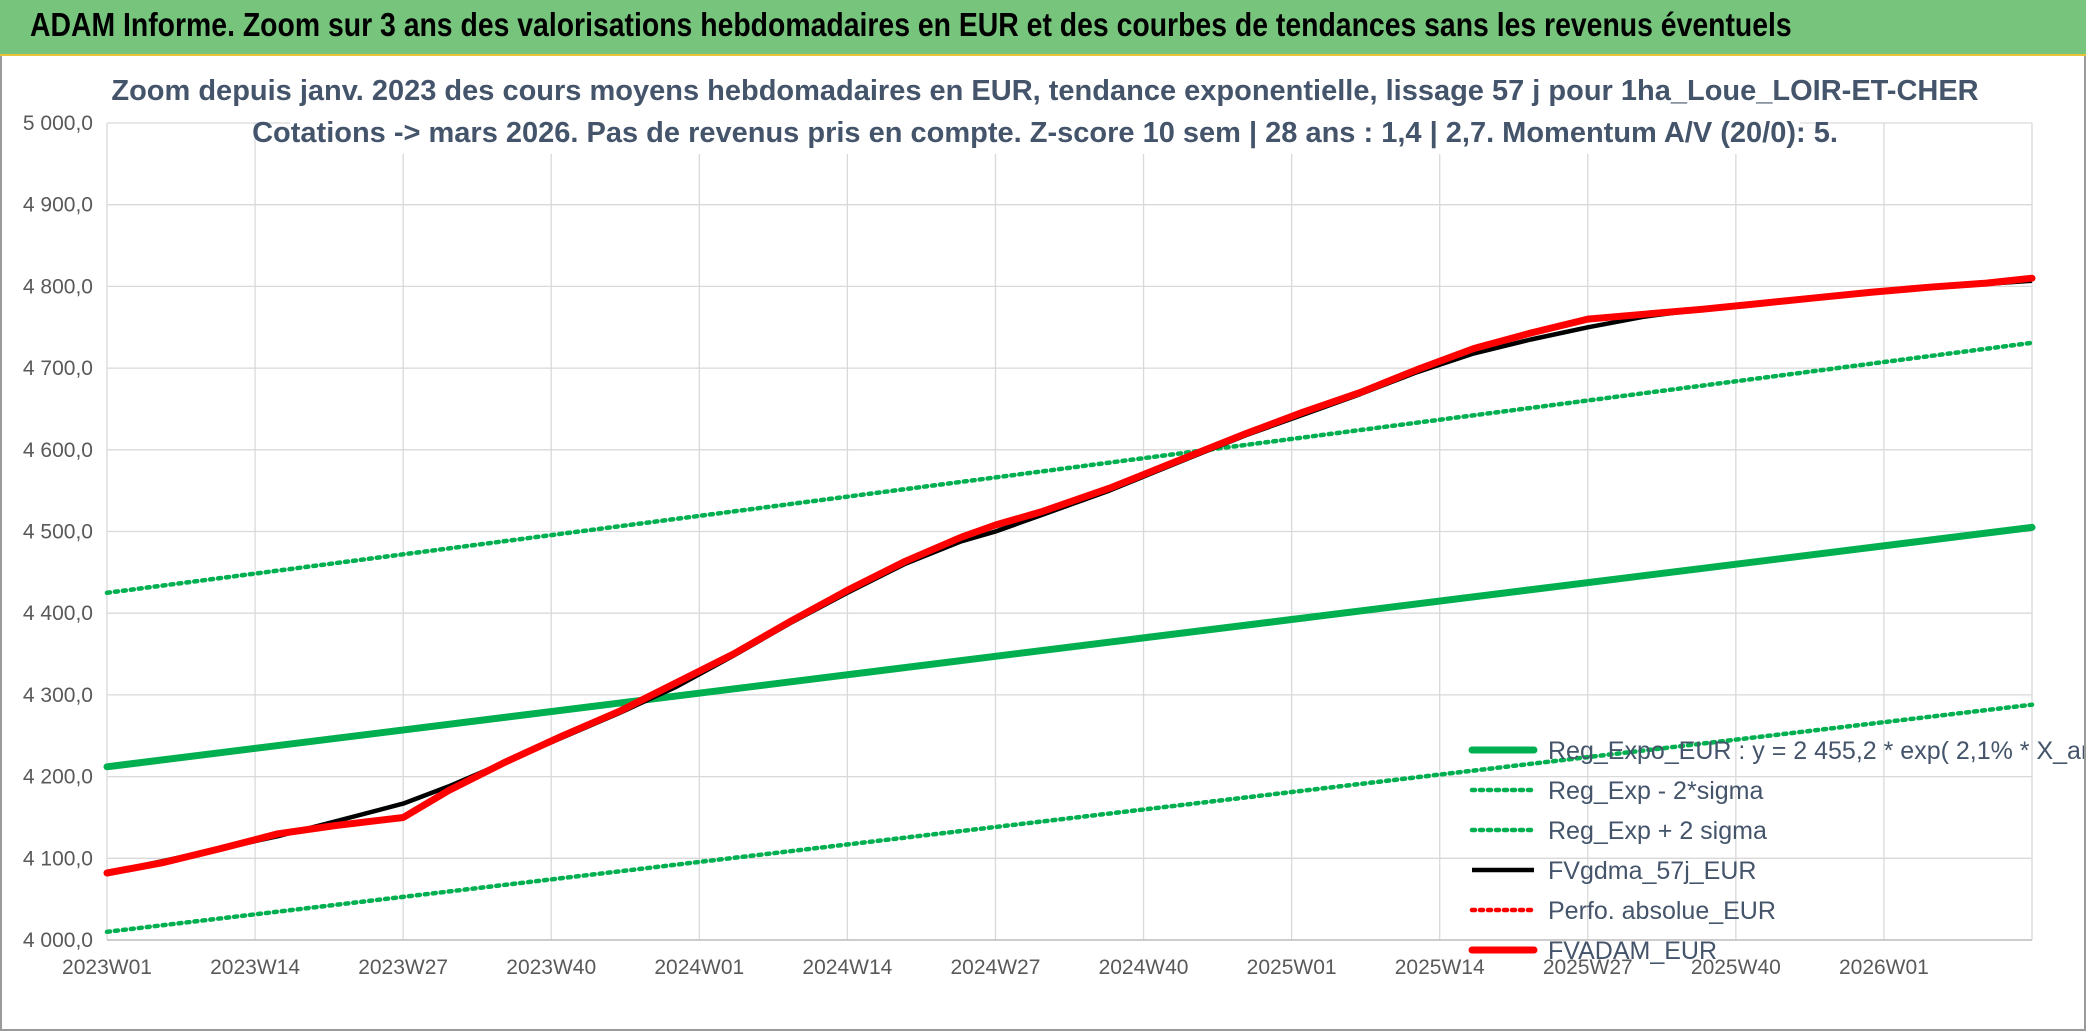 This screenshot has width=2086, height=1031. What do you see at coordinates (107, 967) in the screenshot?
I see `x-tick-label: 2023W01` at bounding box center [107, 967].